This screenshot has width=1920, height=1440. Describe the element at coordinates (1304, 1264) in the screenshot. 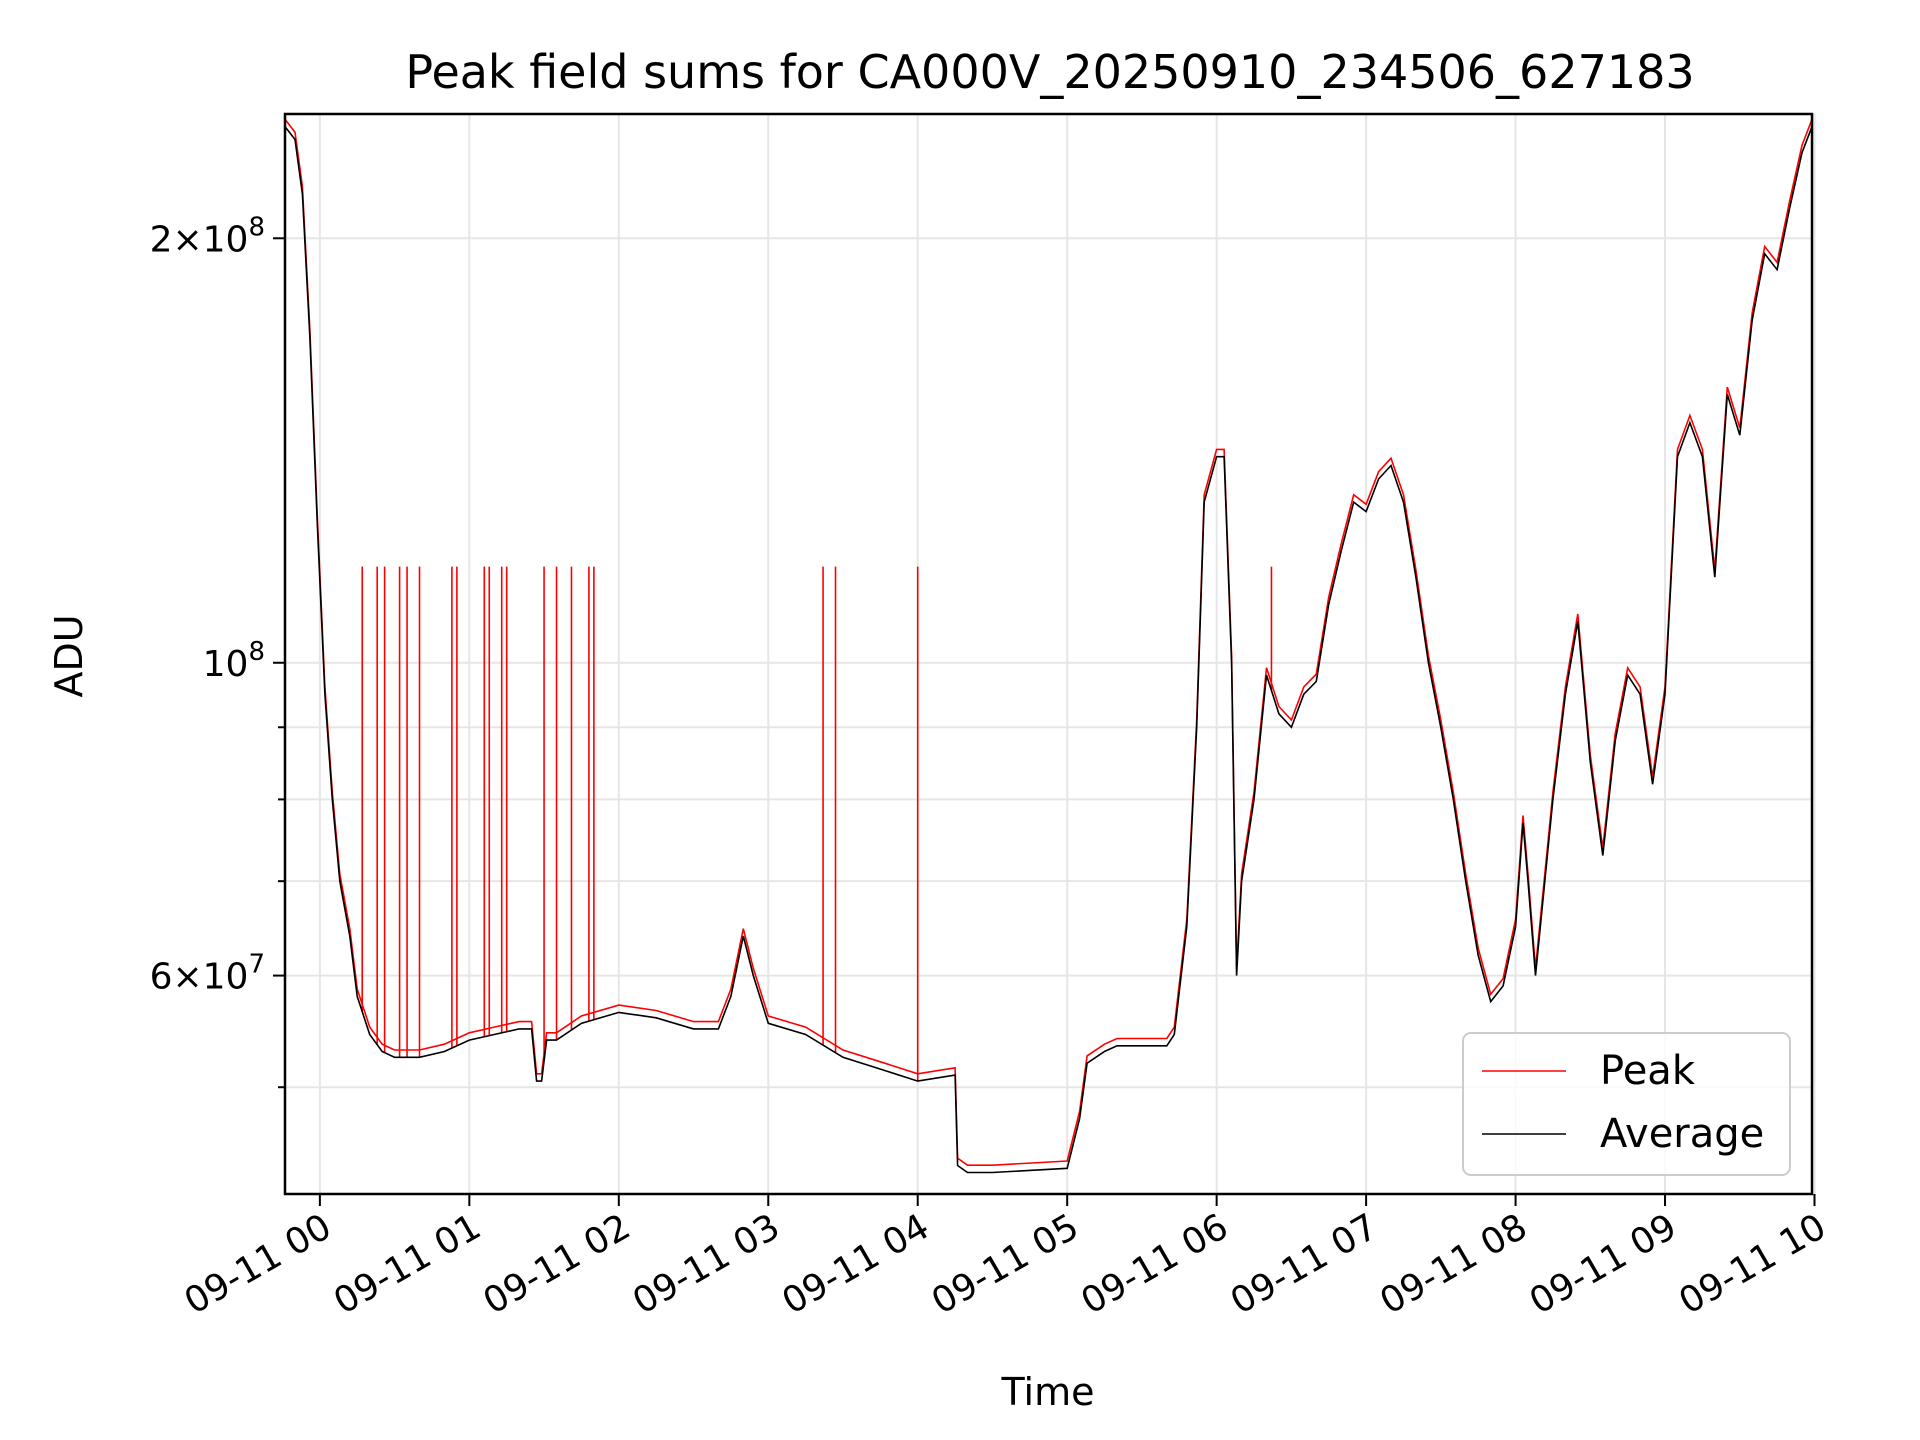

I see `x-tick-label: 09-11 07` at that location.